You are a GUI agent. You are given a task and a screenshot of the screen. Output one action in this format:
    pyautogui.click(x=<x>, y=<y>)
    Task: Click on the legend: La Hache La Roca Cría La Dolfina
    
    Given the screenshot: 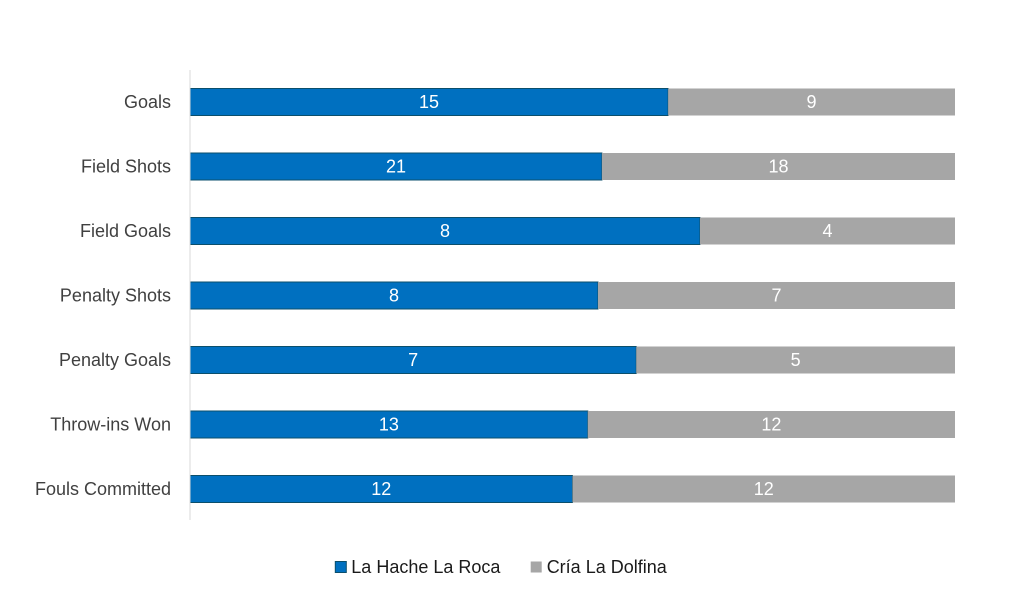 What is the action you would take?
    pyautogui.click(x=501, y=567)
    